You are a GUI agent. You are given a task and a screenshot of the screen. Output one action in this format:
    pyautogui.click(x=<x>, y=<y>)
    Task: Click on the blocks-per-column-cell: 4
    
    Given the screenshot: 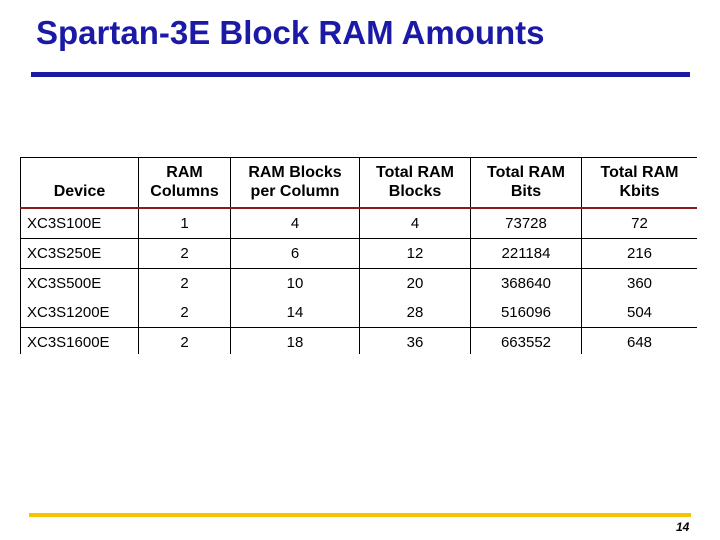 What is the action you would take?
    pyautogui.click(x=295, y=223)
    